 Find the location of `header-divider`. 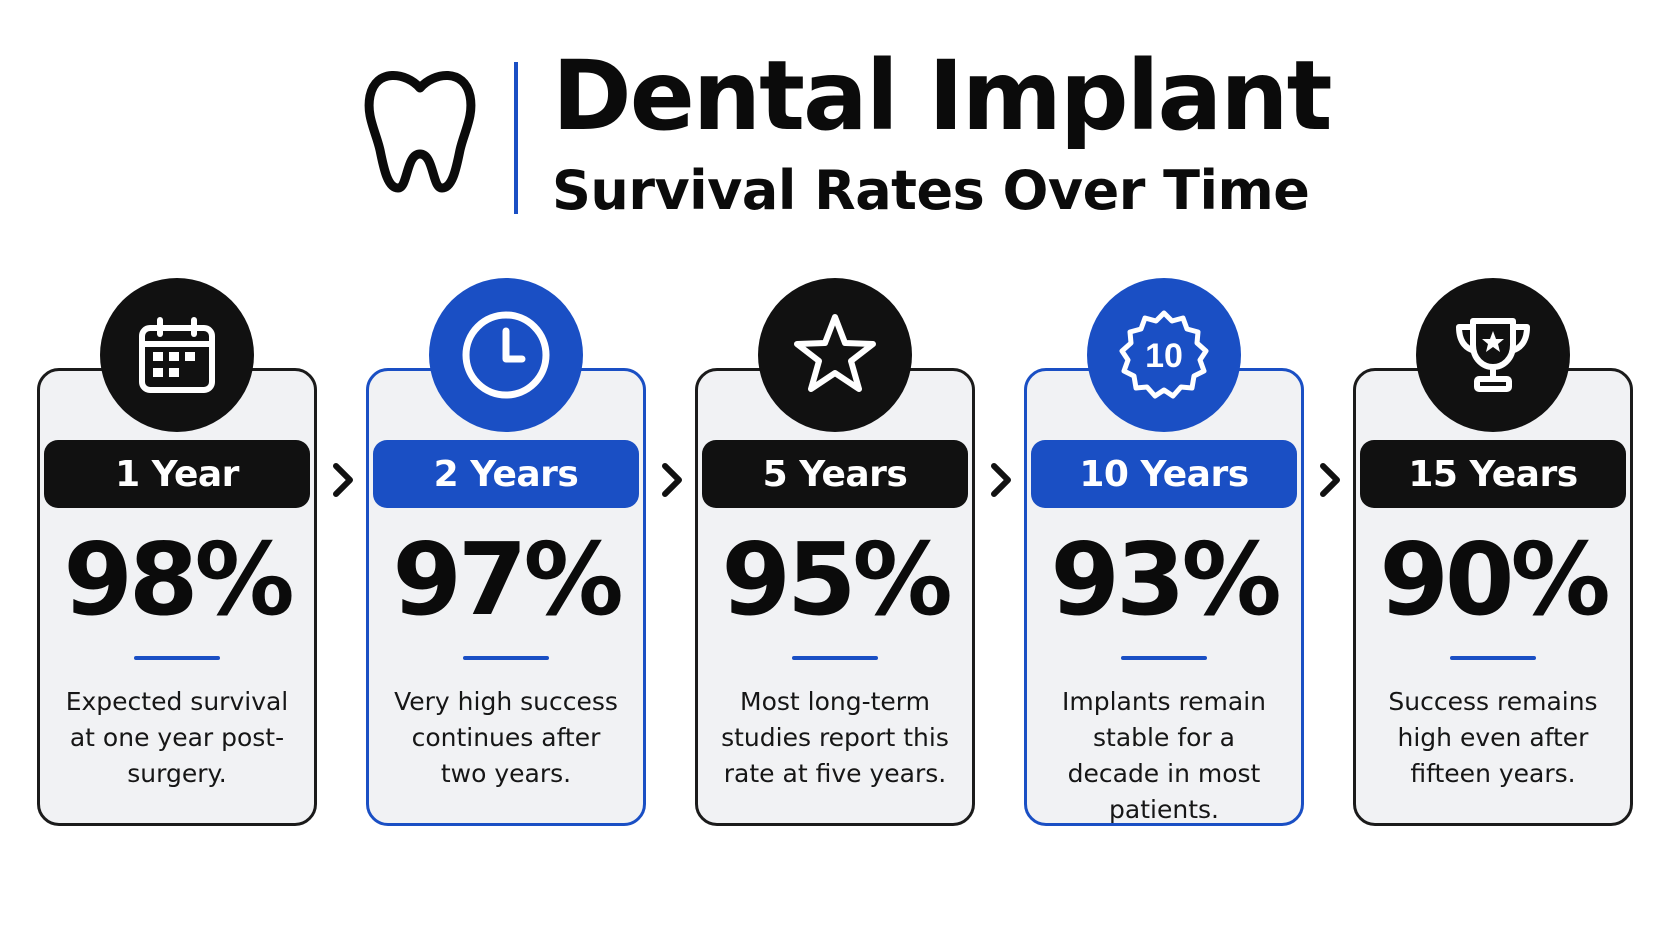

header-divider is located at coordinates (516, 138).